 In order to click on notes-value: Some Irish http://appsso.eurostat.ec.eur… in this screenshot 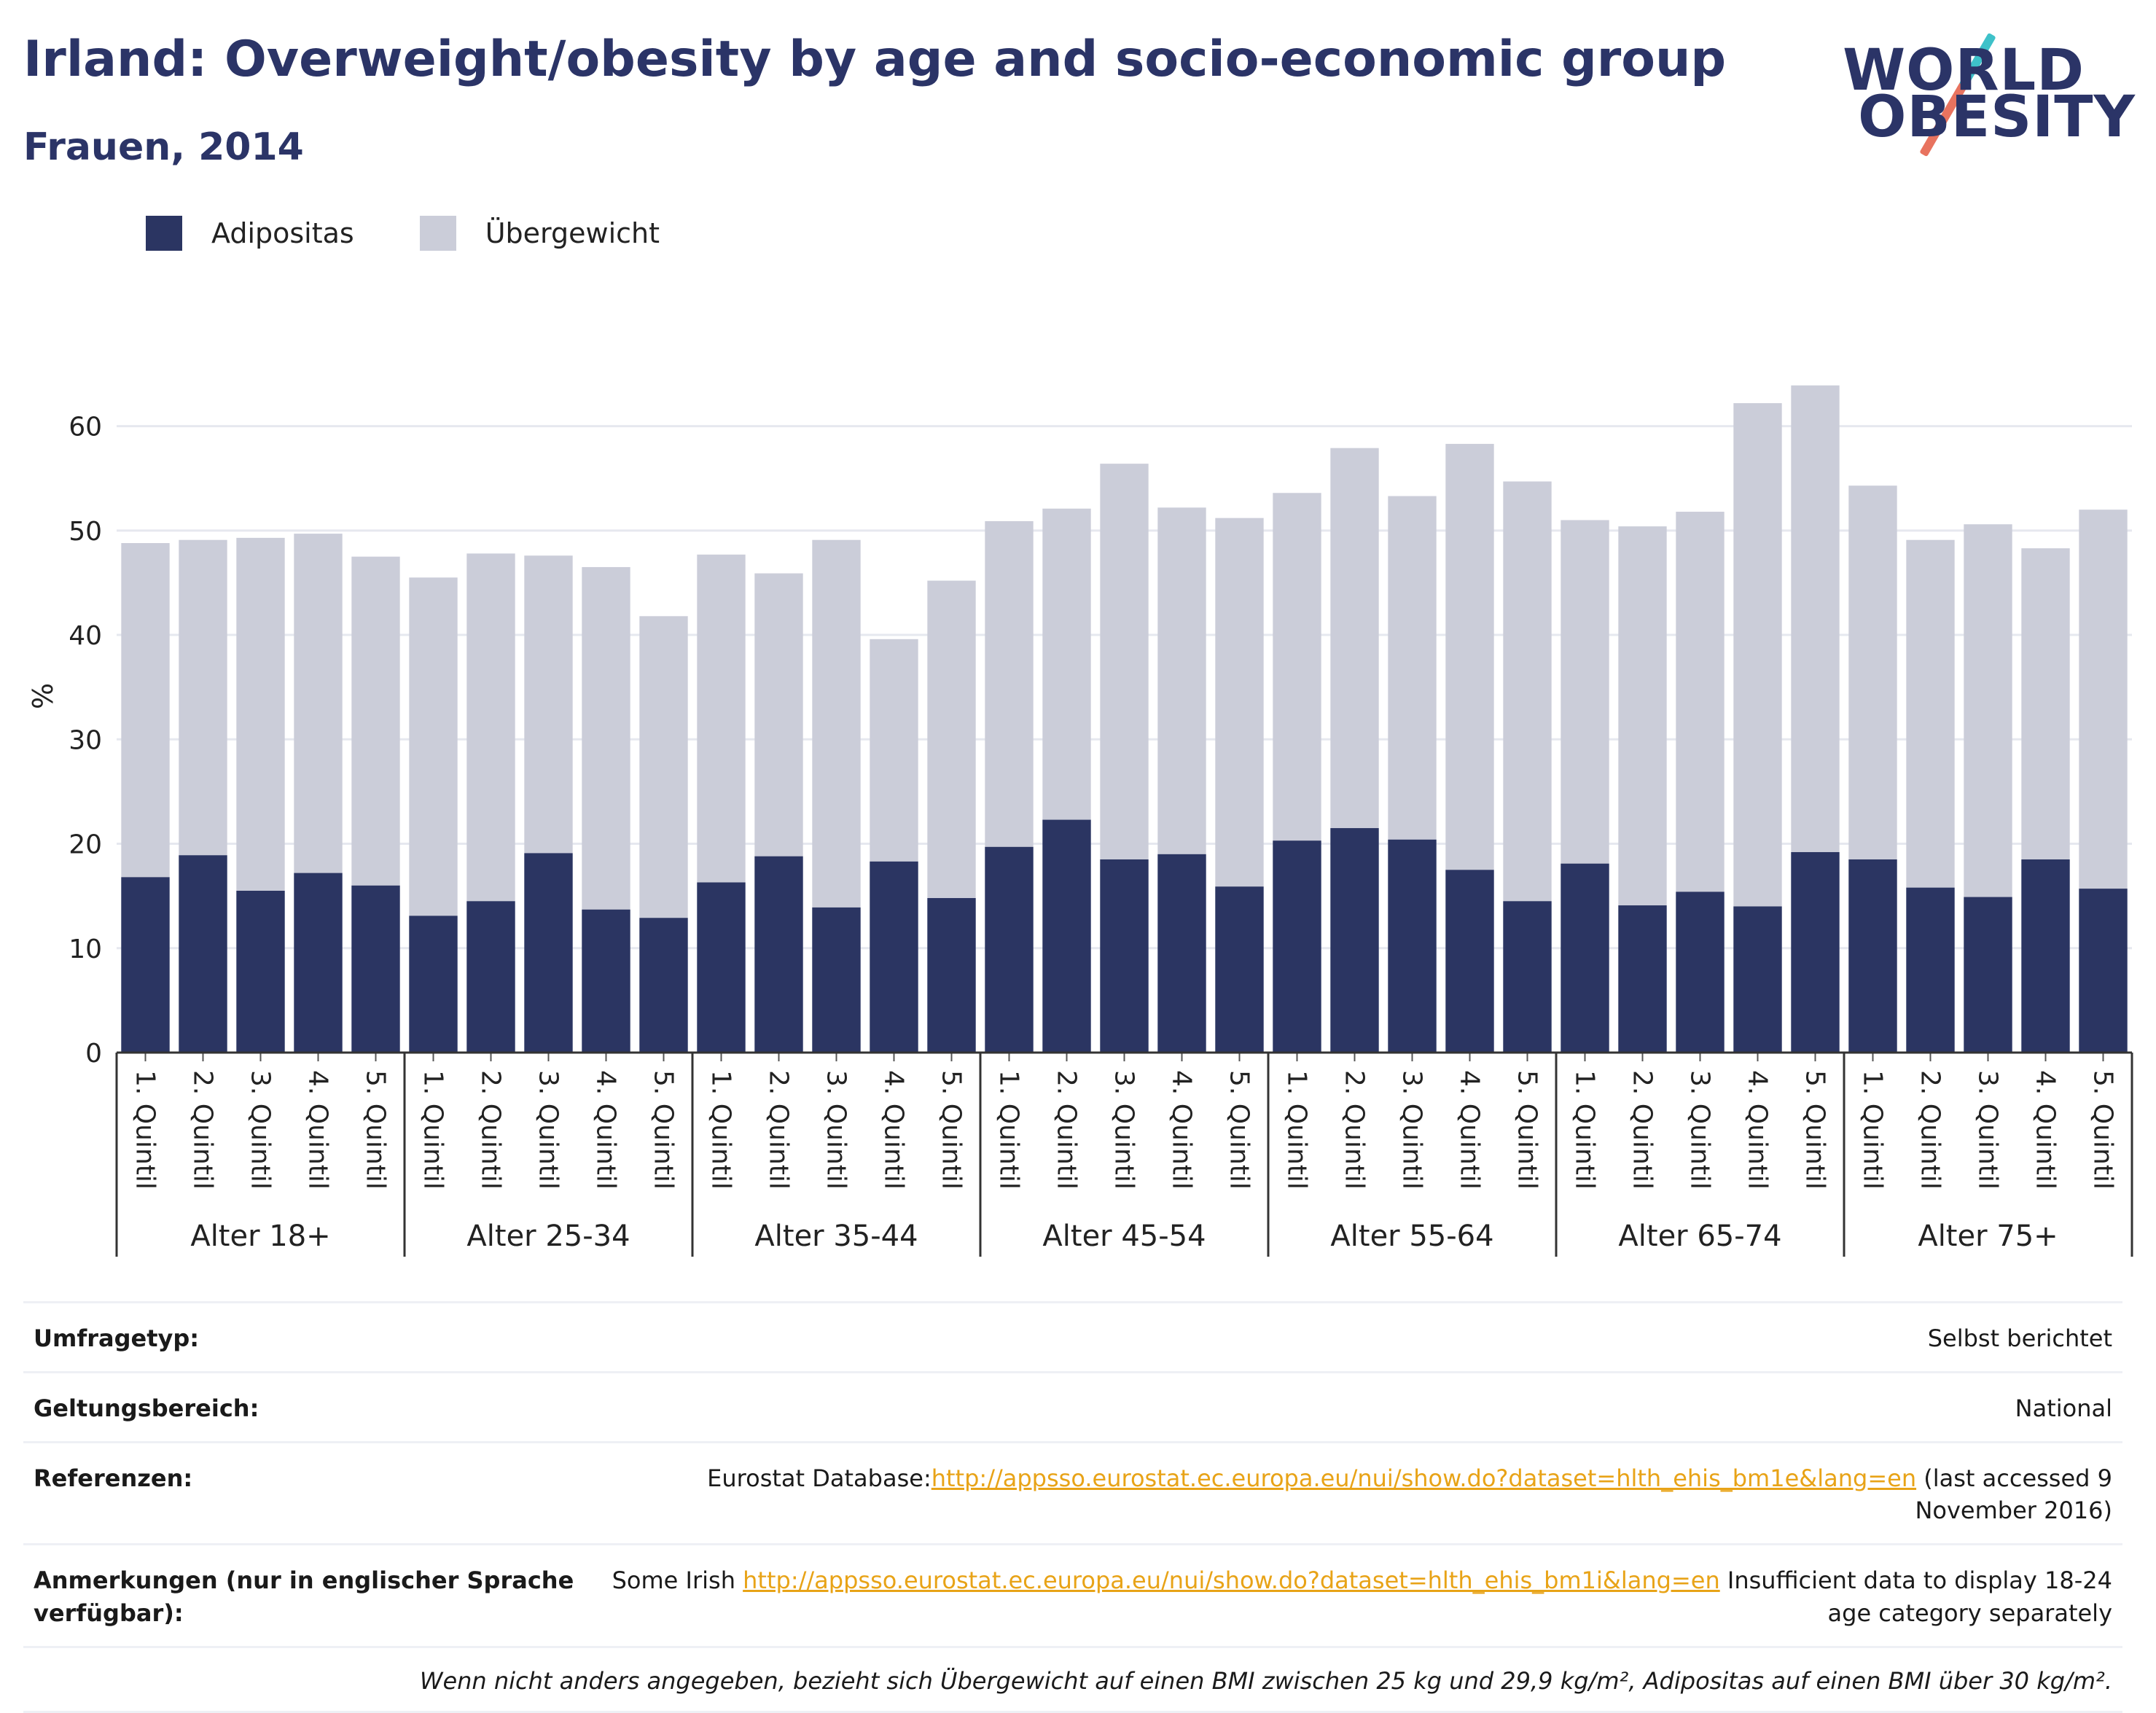, I will do `click(1350, 1597)`.